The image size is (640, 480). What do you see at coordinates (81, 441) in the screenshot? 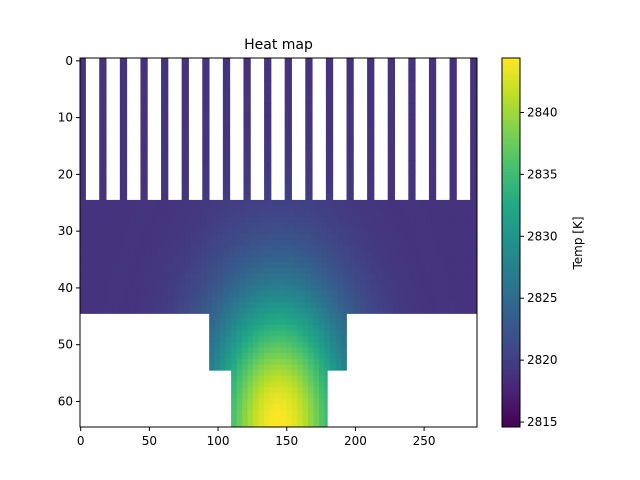
I see `x-tick-label: 0` at bounding box center [81, 441].